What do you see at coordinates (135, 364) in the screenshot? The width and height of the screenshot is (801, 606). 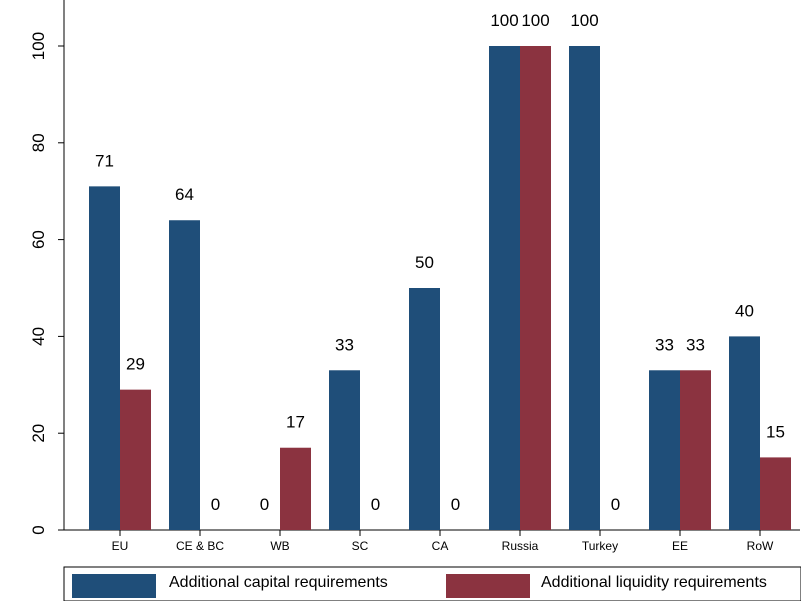 I see `data-label: 29` at bounding box center [135, 364].